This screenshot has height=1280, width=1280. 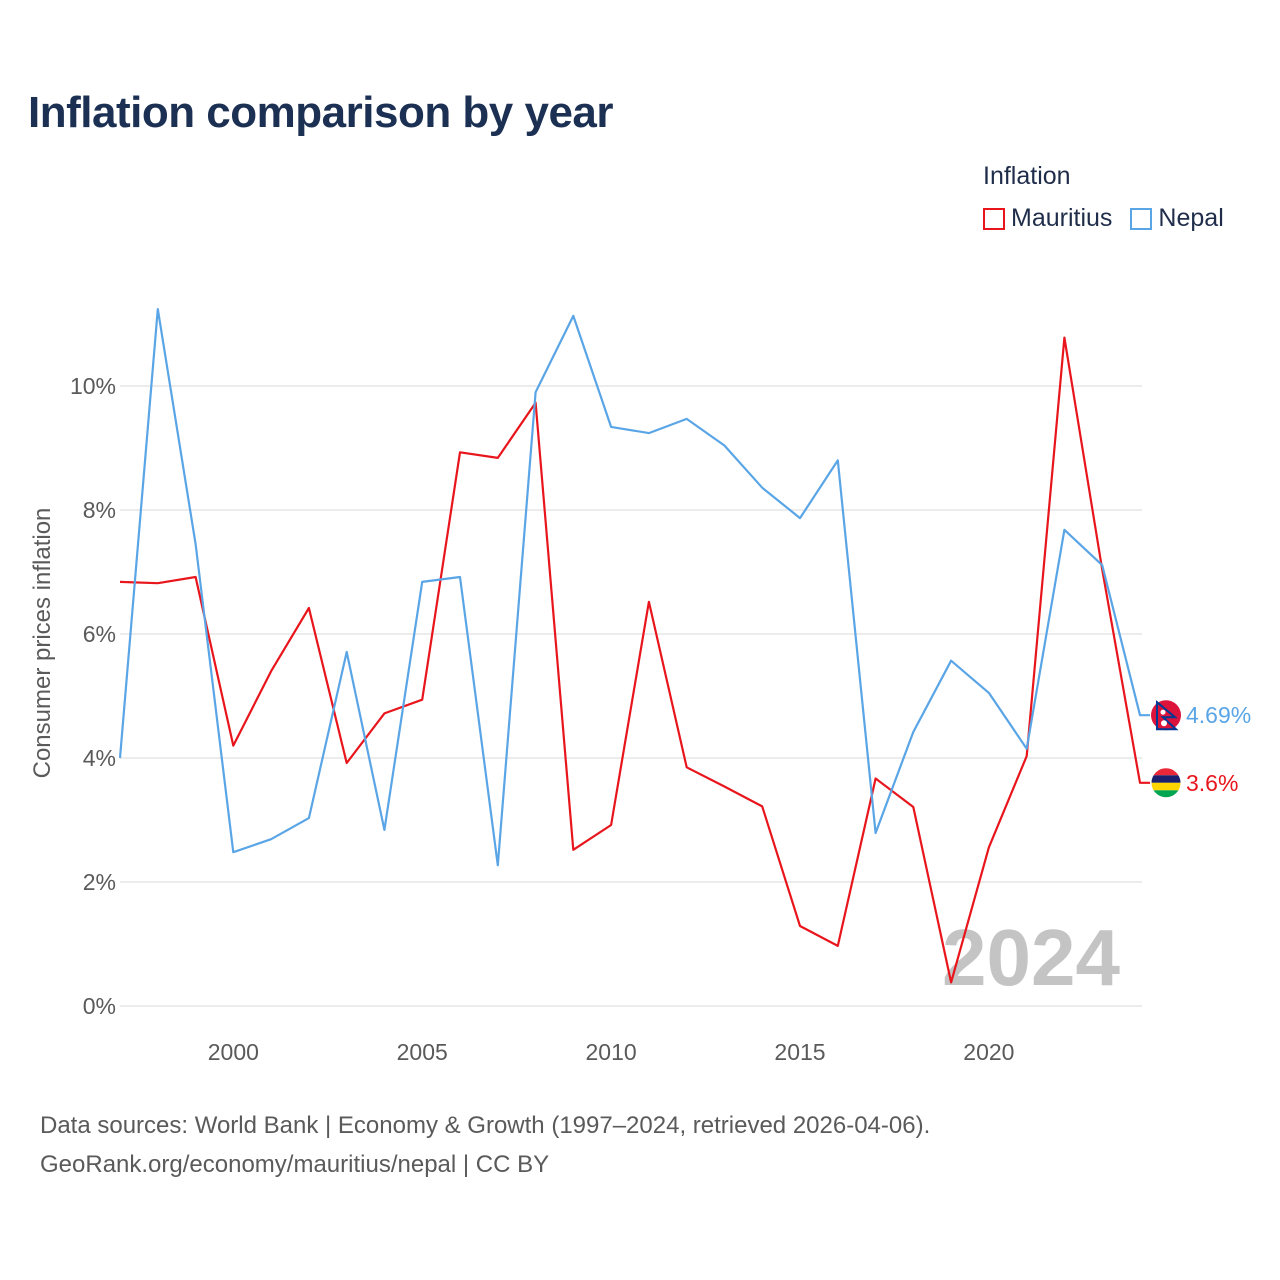 I want to click on y-tick-label: 4%, so click(x=99, y=758).